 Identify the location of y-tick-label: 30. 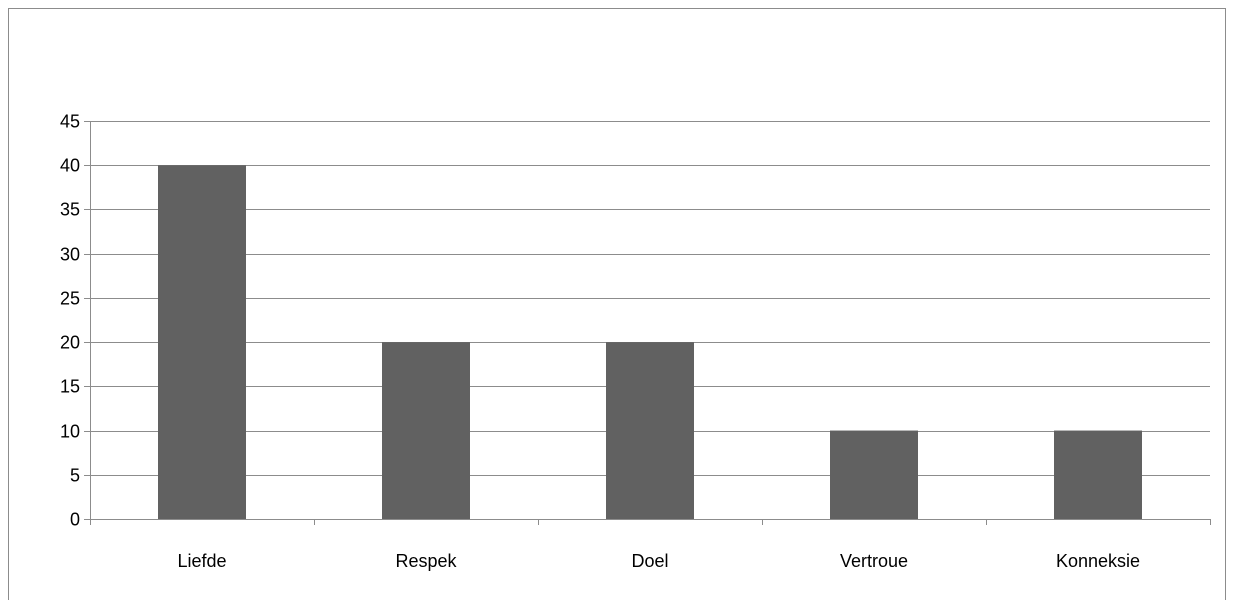
(70, 255).